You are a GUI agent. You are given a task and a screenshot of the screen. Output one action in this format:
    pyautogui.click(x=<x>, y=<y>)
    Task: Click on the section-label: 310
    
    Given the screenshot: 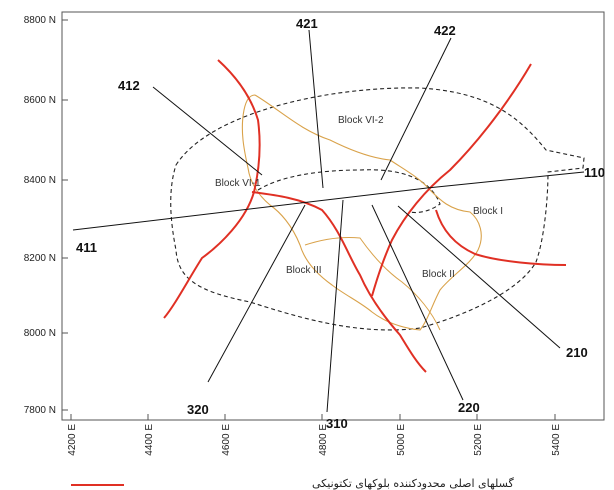 What is the action you would take?
    pyautogui.click(x=337, y=423)
    